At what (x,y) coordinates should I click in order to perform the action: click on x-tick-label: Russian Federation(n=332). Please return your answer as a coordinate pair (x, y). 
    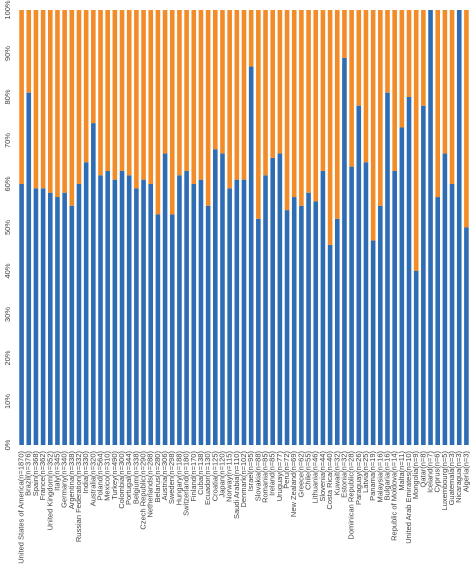
    Looking at the image, I should click on (78, 497).